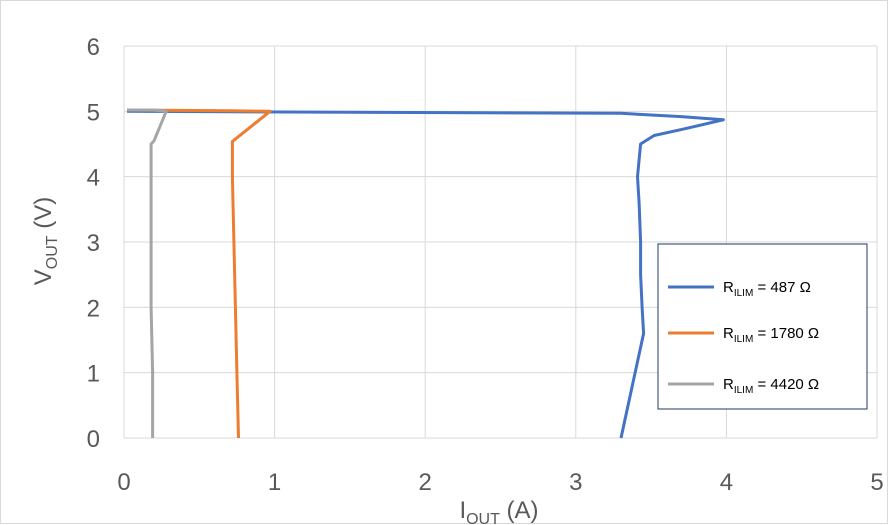  What do you see at coordinates (93, 308) in the screenshot?
I see `y-tick-label: 2` at bounding box center [93, 308].